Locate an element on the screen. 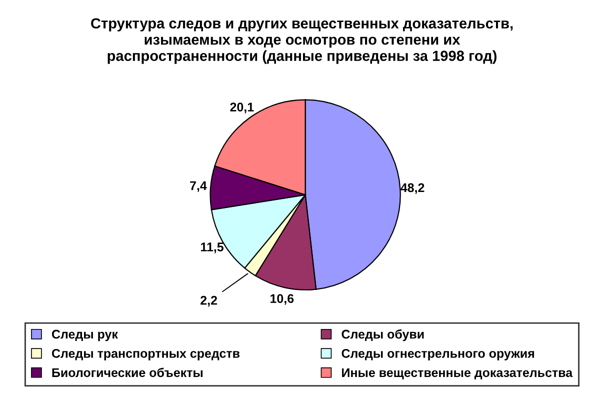 Image resolution: width=604 pixels, height=396 pixels. data-label: 11,5 is located at coordinates (212, 248).